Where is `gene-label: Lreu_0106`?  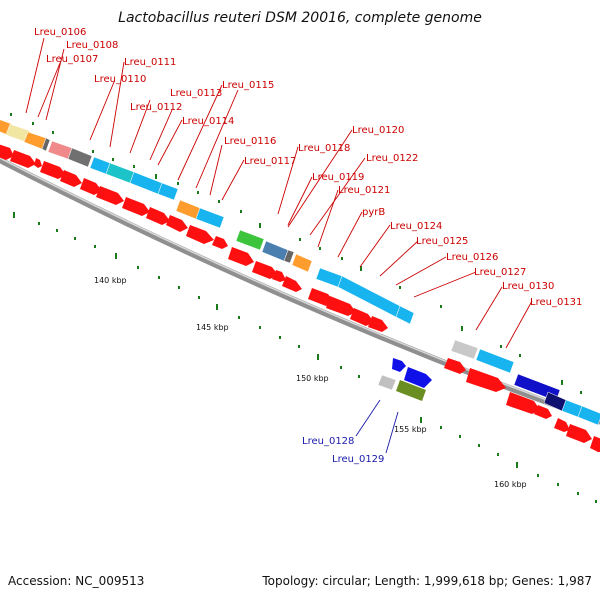
gene-label: Lreu_0106 is located at coordinates (60, 32).